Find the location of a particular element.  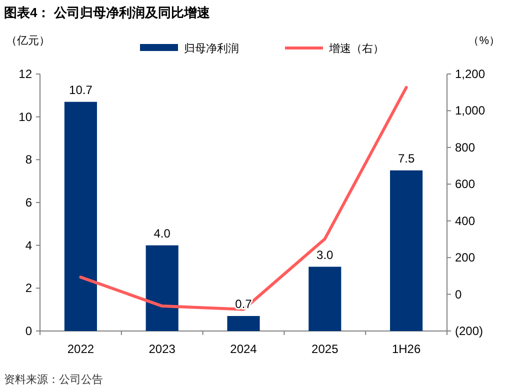

x-tick-label: 1H26 is located at coordinates (406, 349).